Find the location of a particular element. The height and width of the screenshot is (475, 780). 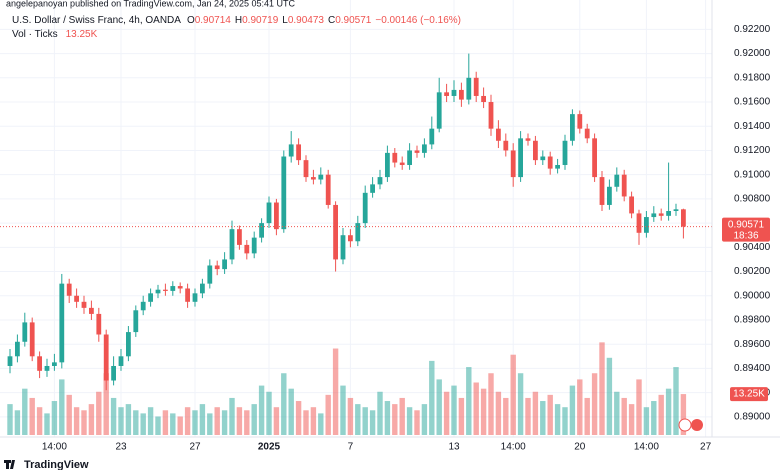

x-tick-label: 2025 is located at coordinates (269, 447).